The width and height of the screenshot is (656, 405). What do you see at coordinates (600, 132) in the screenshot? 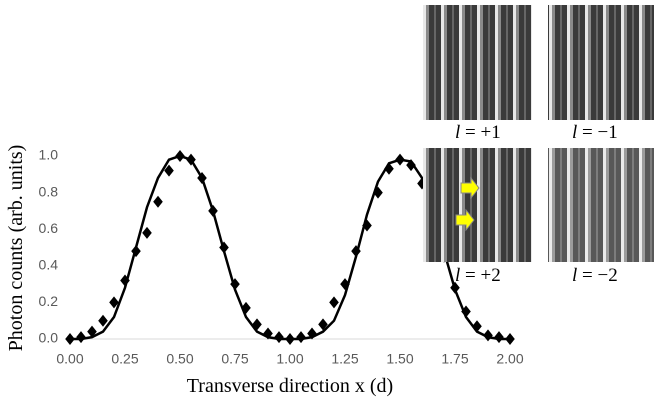
I see `inset-text: = −1` at bounding box center [600, 132].